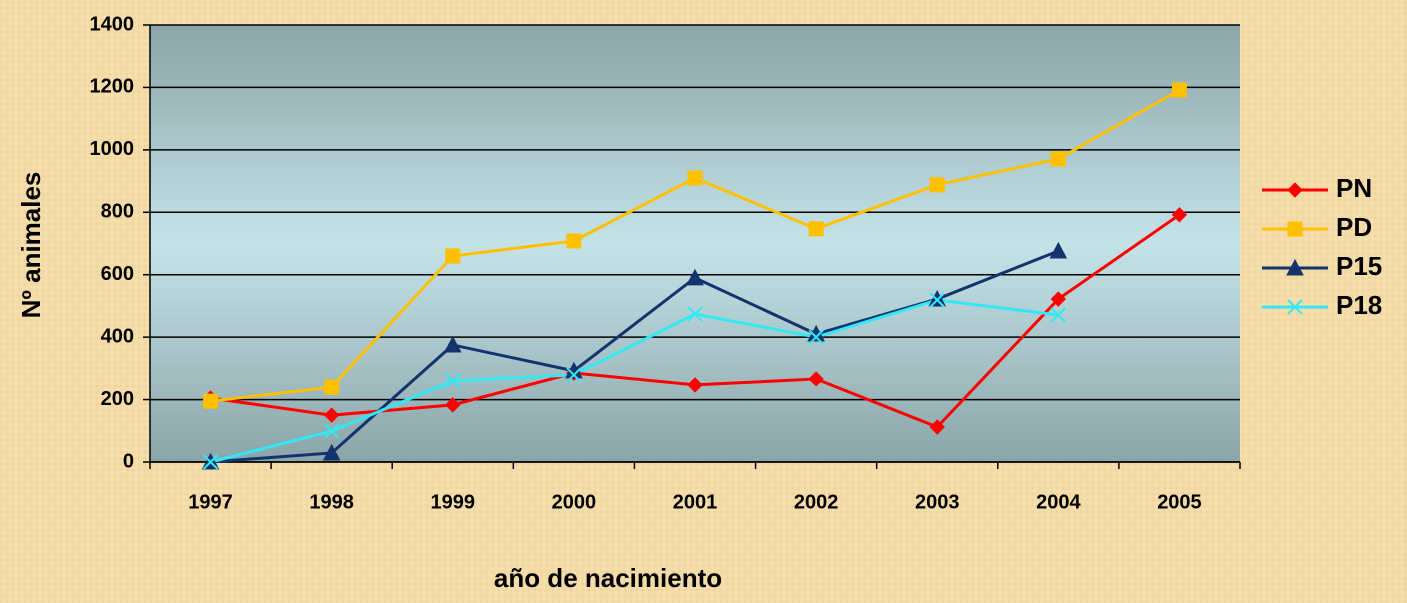  Describe the element at coordinates (128, 461) in the screenshot. I see `y-tick-label: 0` at that location.